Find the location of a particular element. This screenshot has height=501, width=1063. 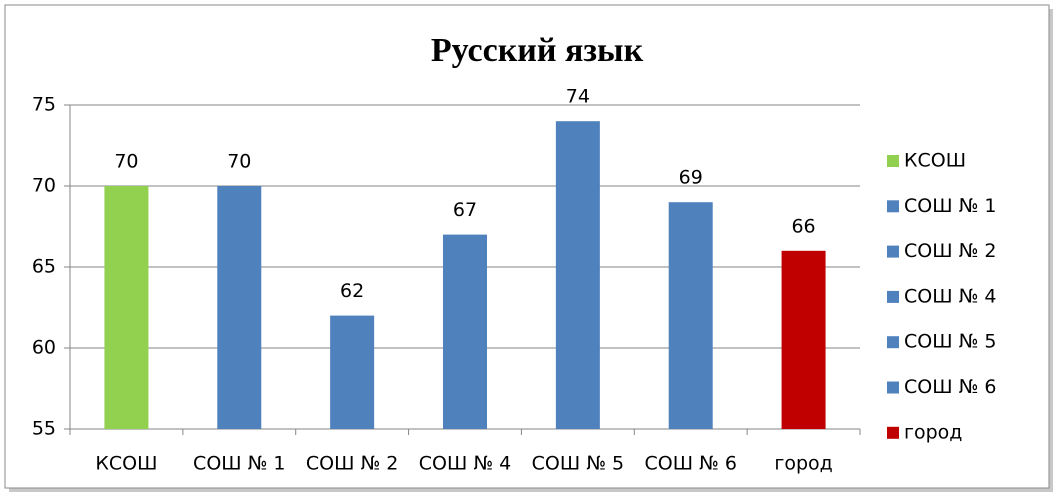

x-tick-label: СОШ № 5 is located at coordinates (578, 464).